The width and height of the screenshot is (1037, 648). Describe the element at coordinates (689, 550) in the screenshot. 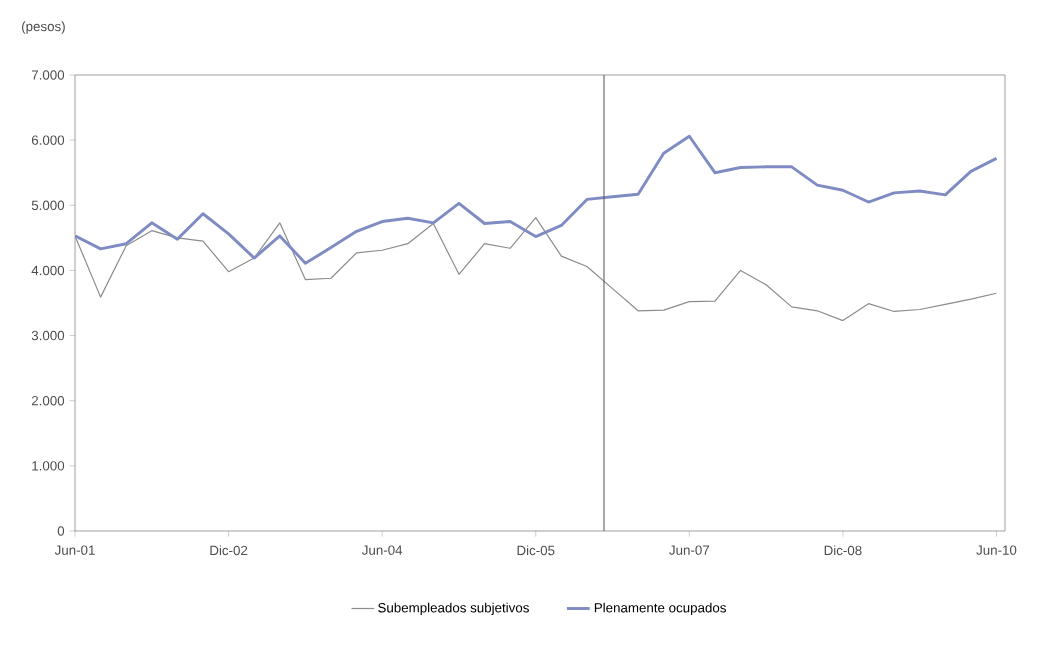

I see `x-tick-label: Jun-07` at that location.